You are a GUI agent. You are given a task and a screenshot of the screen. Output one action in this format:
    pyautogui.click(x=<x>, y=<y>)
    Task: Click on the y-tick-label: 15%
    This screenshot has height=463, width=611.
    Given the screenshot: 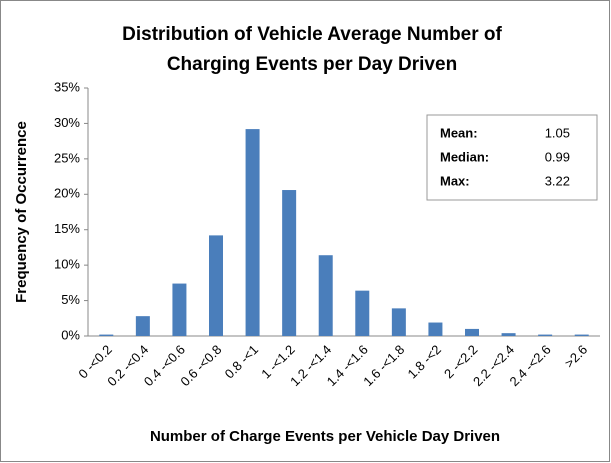 What is the action you would take?
    pyautogui.click(x=67, y=228)
    